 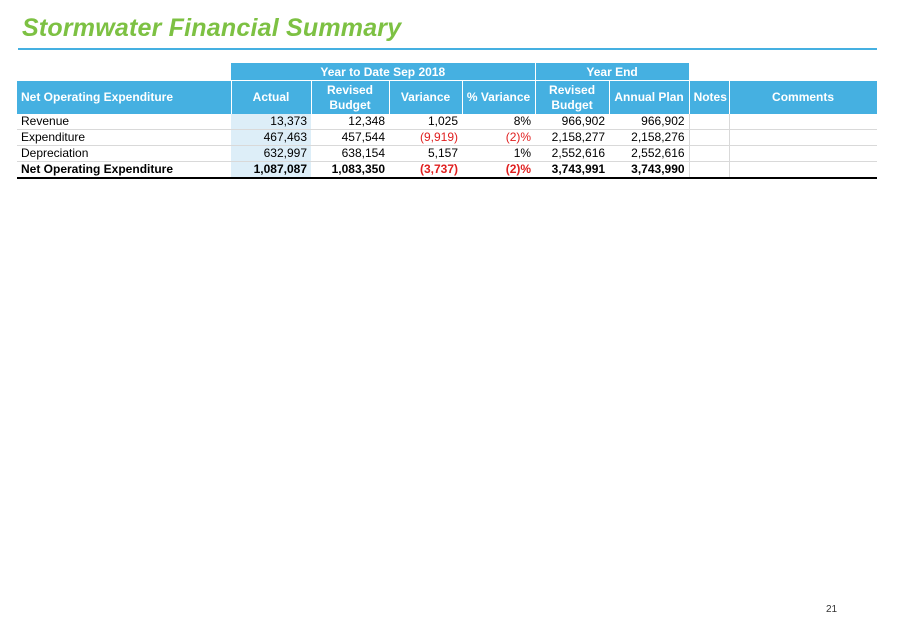 I want to click on cell-variance: (3,737), so click(x=425, y=170).